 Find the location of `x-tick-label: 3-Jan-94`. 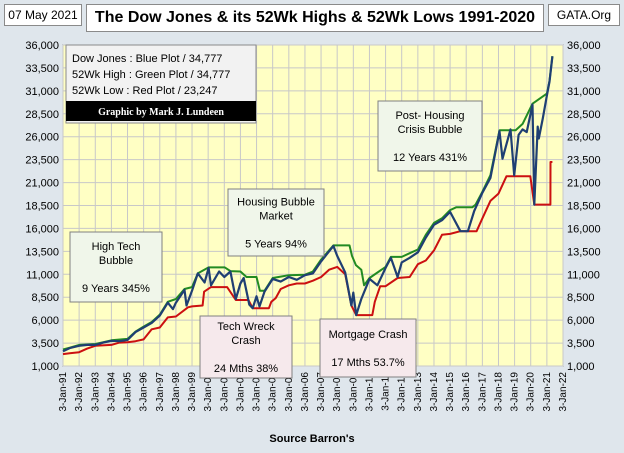

x-tick-label: 3-Jan-94 is located at coordinates (111, 392).